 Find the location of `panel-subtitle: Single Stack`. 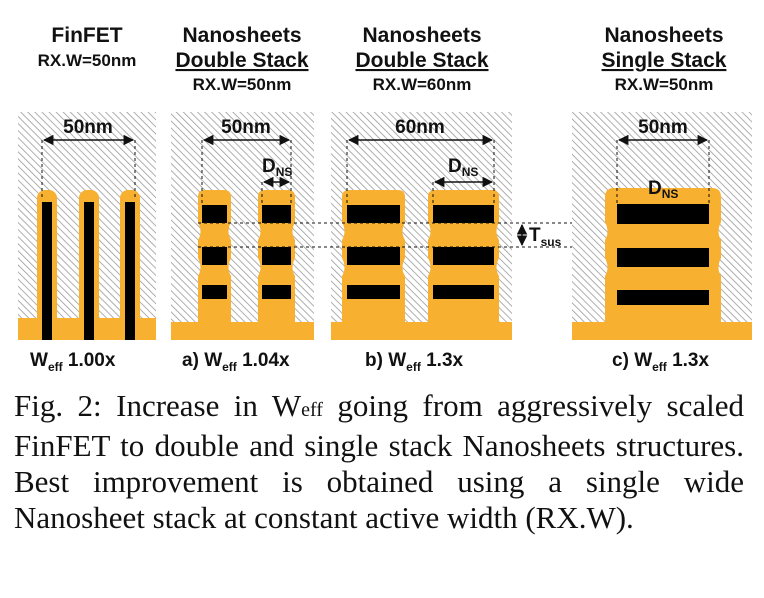

panel-subtitle: Single Stack is located at coordinates (664, 60).